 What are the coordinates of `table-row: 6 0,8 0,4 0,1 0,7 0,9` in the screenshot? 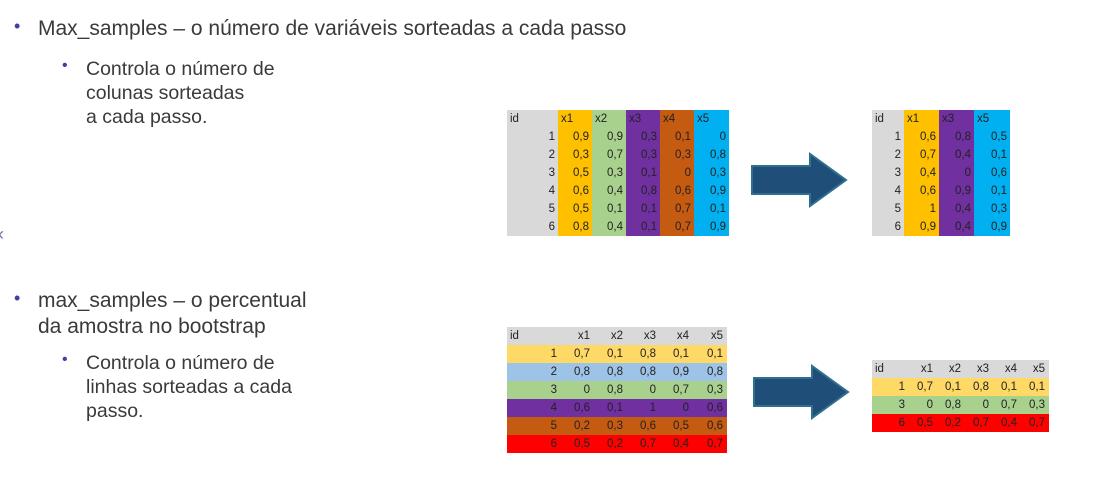 It's located at (618, 227).